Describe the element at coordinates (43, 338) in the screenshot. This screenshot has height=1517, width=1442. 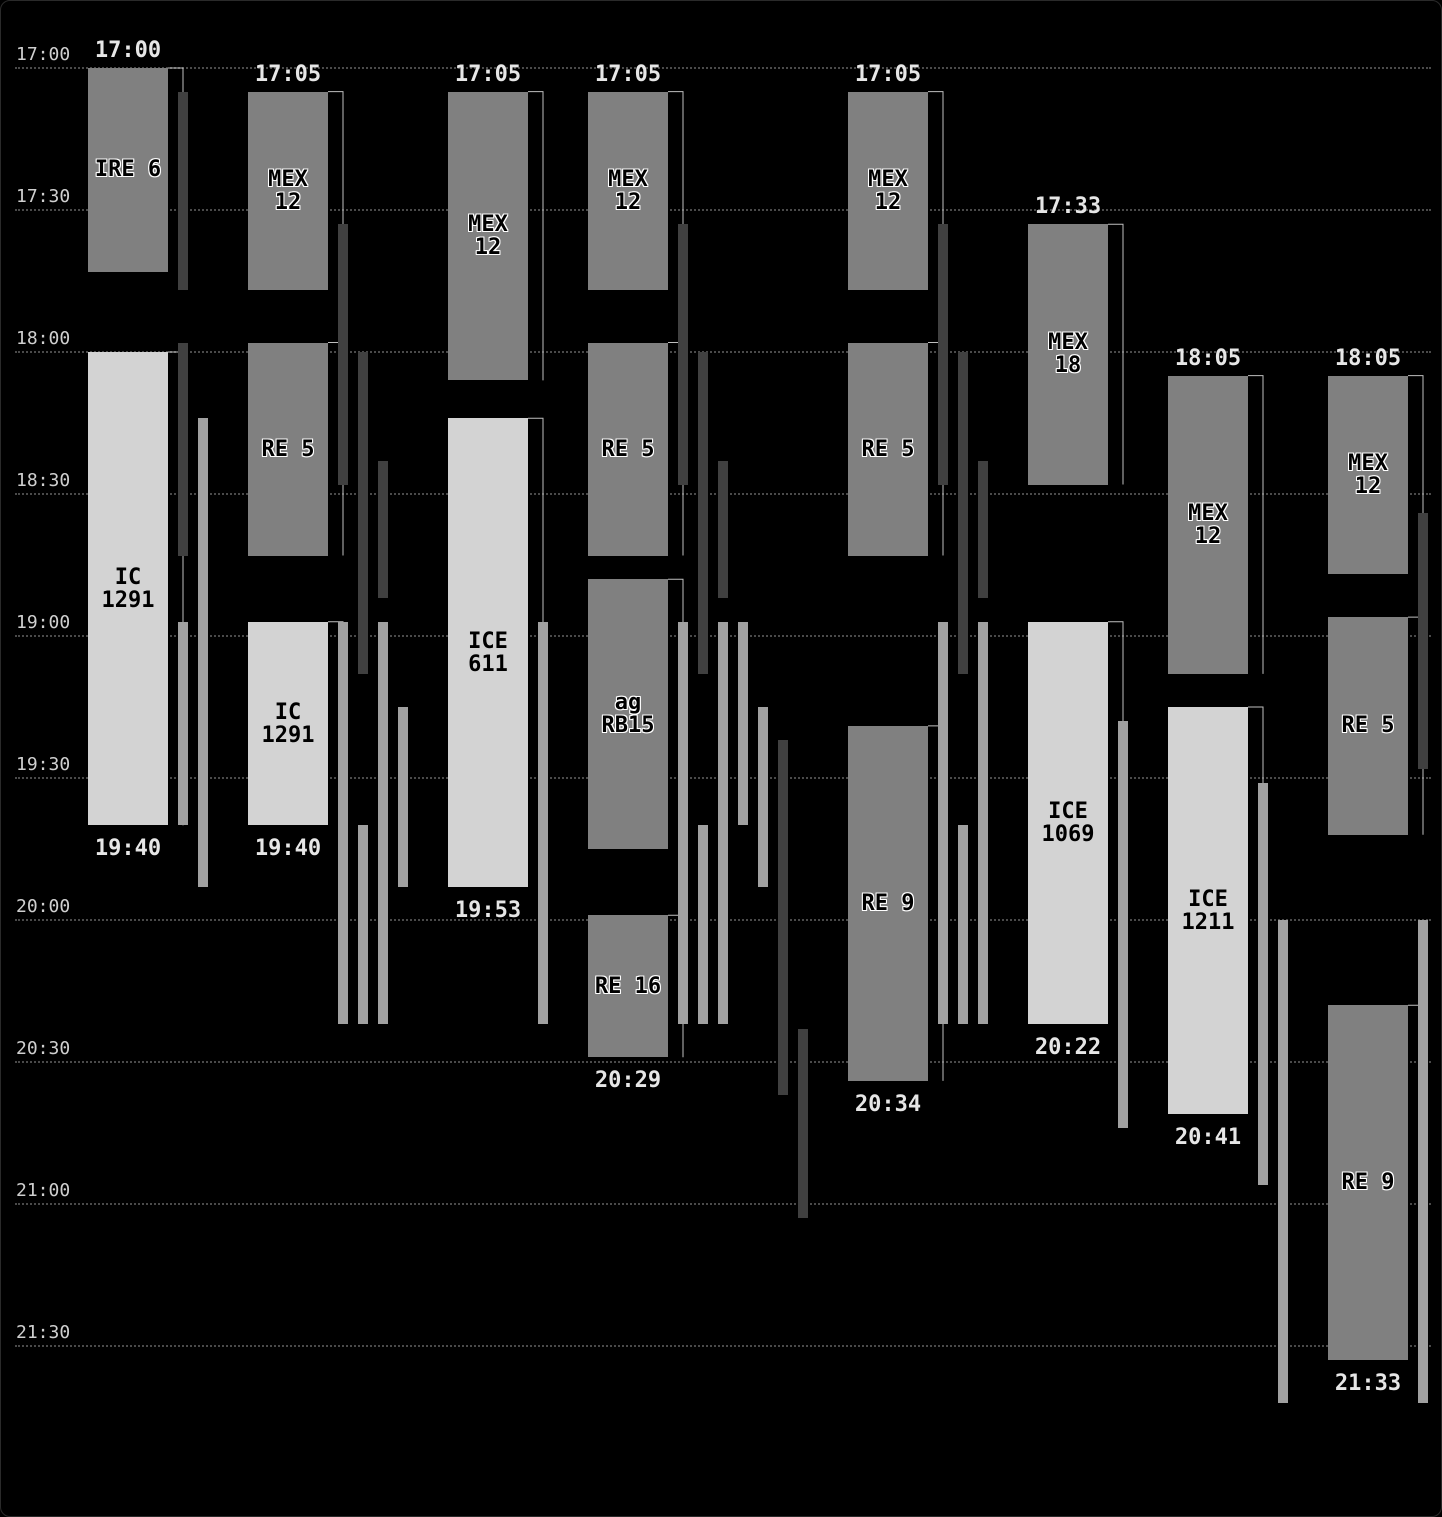
I see `time-axis-label: 18:00` at that location.